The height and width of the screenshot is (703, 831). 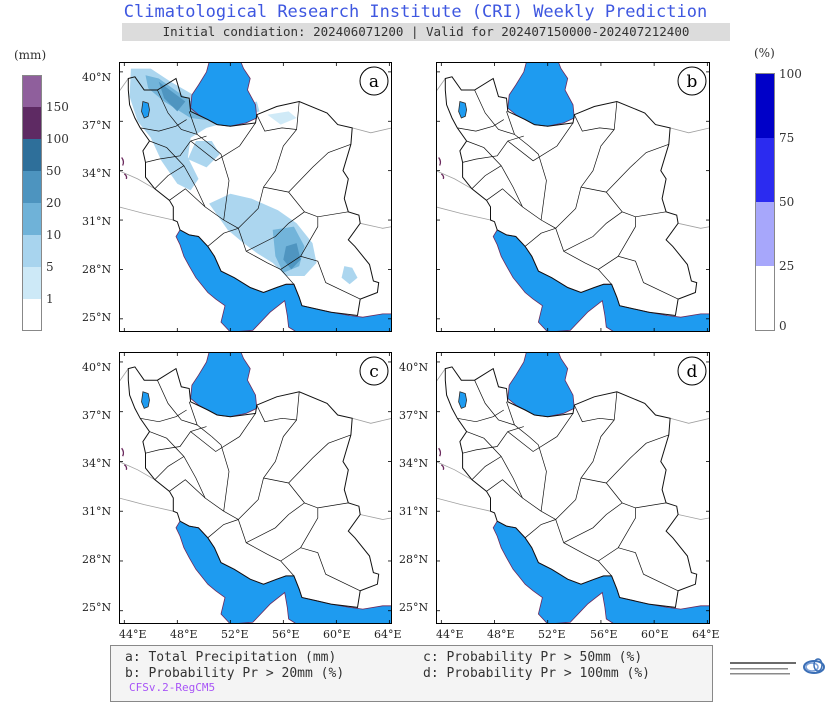 I want to click on lon-label-44-right: 44°E, so click(x=450, y=634).